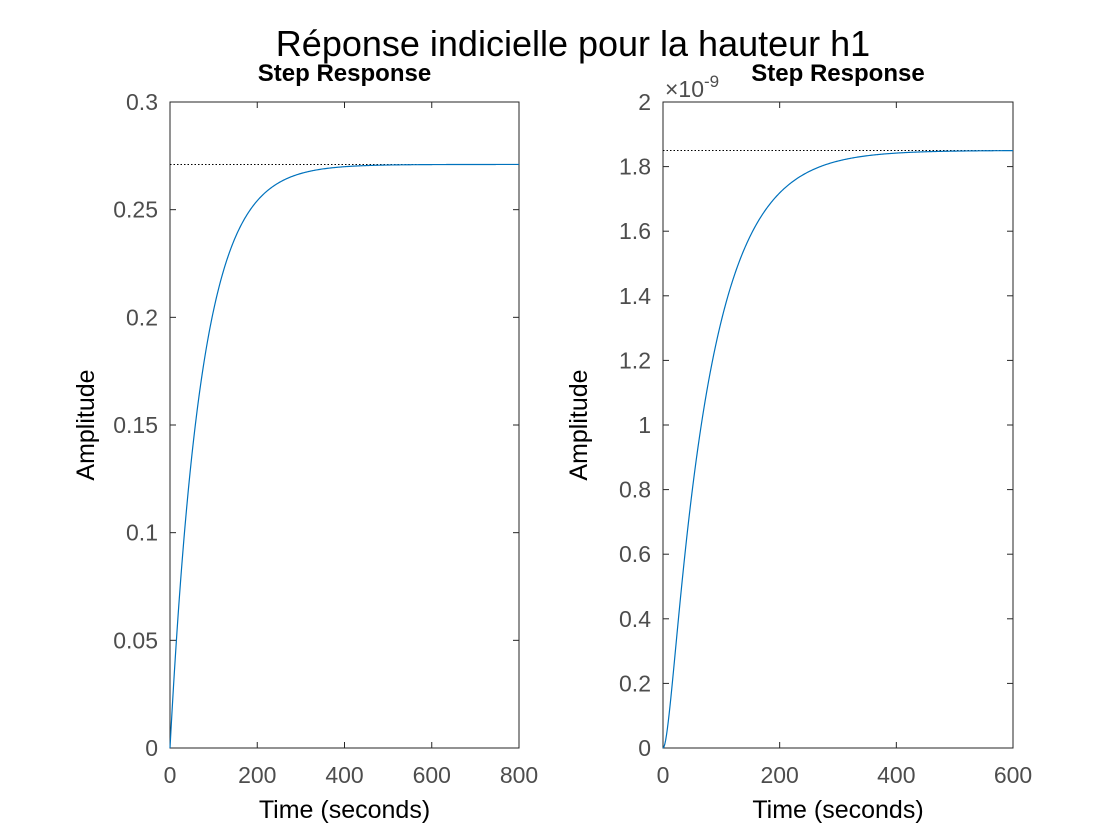 This screenshot has width=1120, height=840. I want to click on right-exponent-power: -9, so click(711, 81).